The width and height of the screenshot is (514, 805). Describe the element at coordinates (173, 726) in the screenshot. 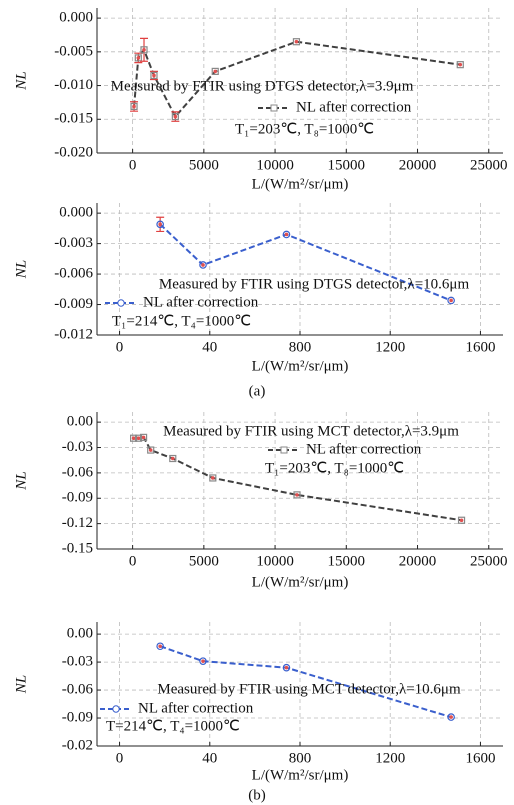

I see `annotation: T=214℃, T₄=1000℃` at that location.